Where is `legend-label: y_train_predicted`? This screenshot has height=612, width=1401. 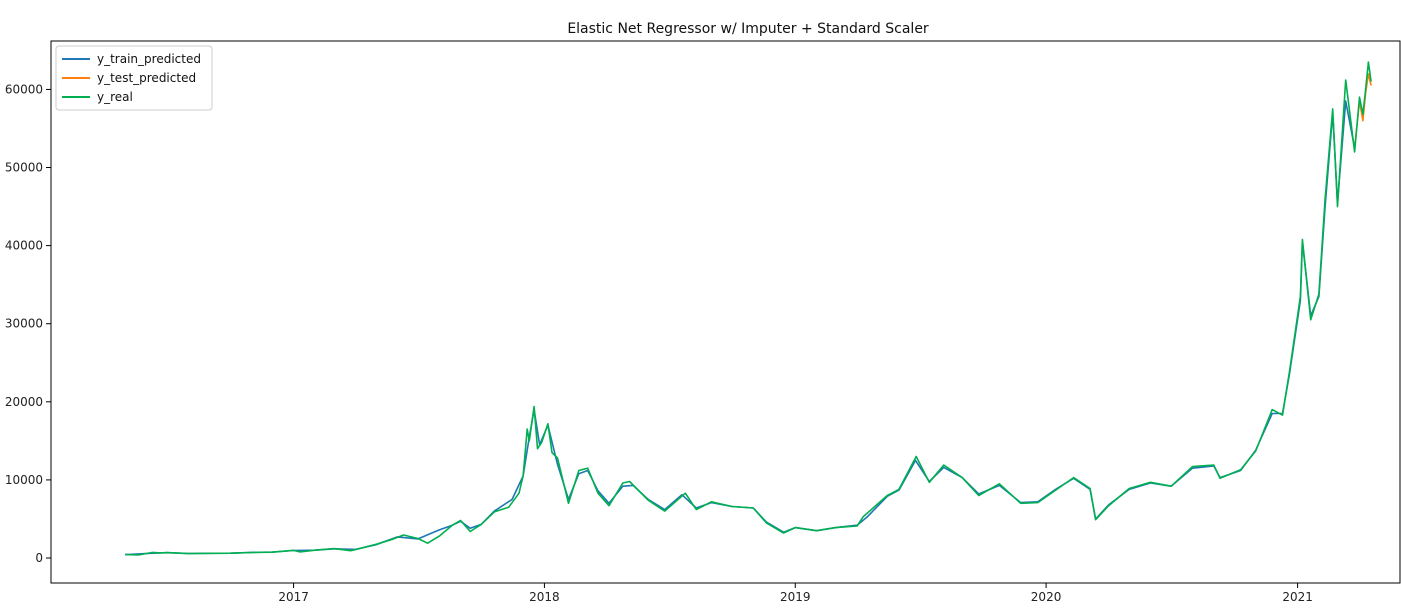
legend-label: y_train_predicted is located at coordinates (149, 59).